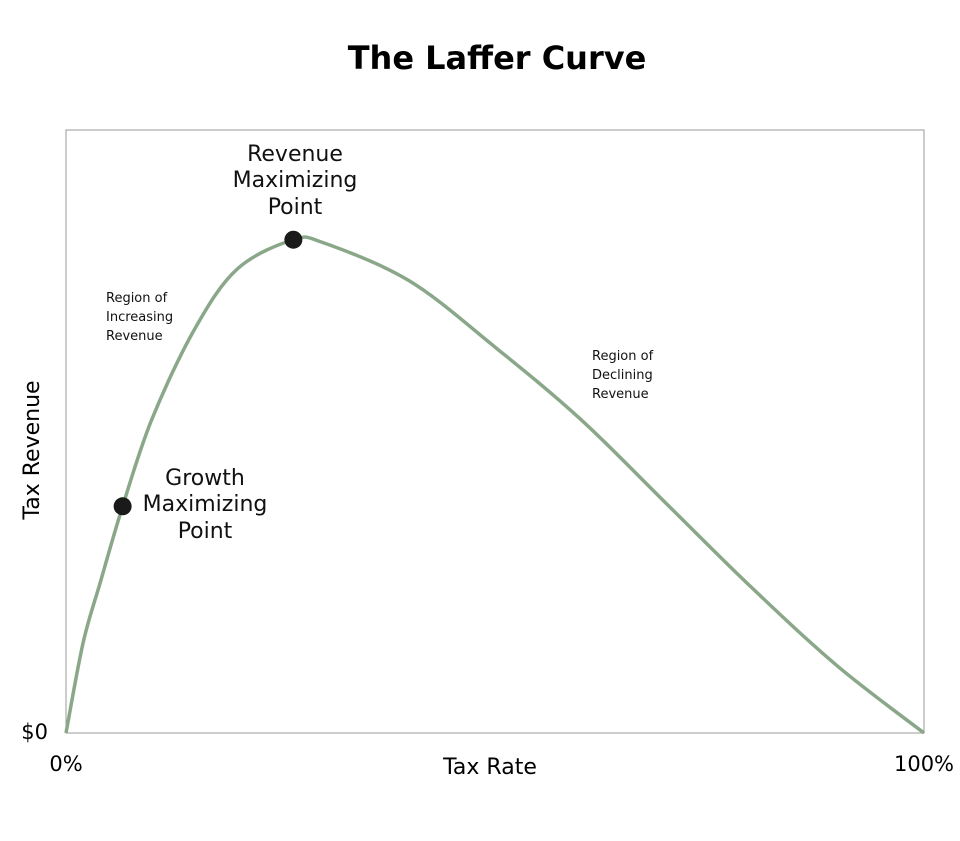 The width and height of the screenshot is (960, 841). I want to click on point-label: Growth Maximizing Point, so click(205, 505).